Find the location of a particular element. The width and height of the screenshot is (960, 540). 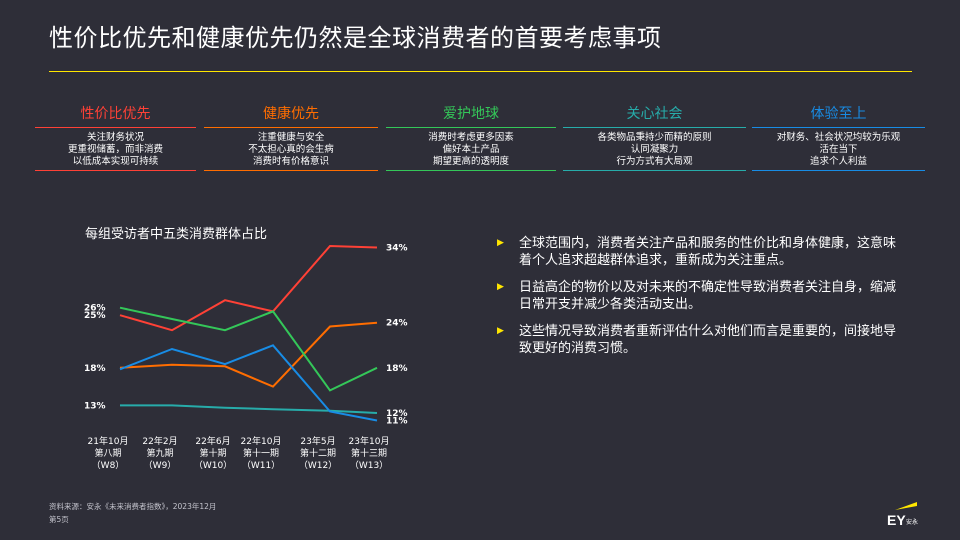

ey-logo: EY 安永 is located at coordinates (907, 515).